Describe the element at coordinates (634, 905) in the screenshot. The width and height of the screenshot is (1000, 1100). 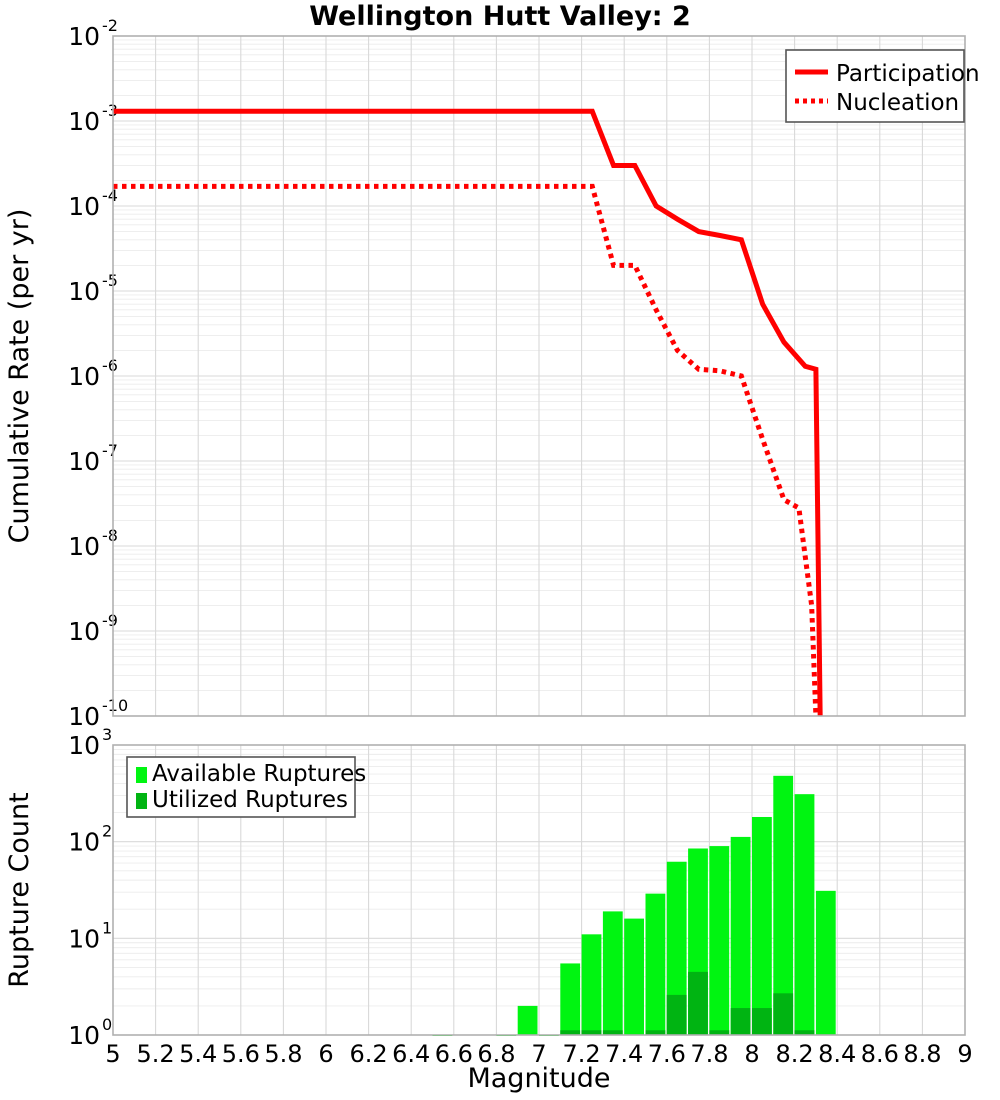
I see `bottom-panel-bars` at that location.